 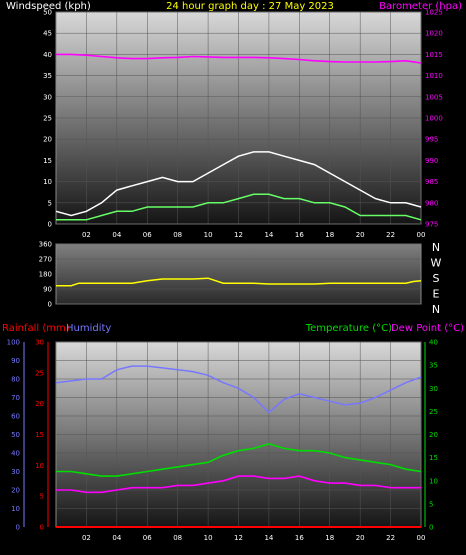 What do you see at coordinates (431, 225) in the screenshot?
I see `barometer-tick-label: 975` at bounding box center [431, 225].